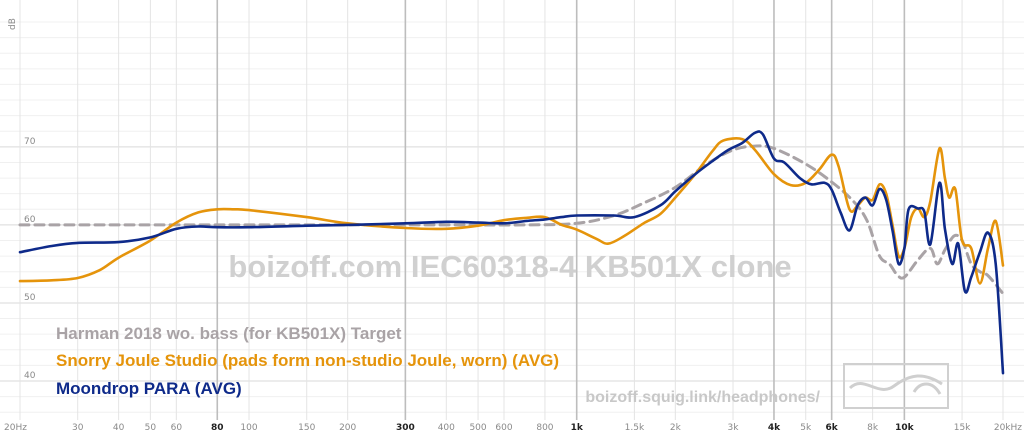 This screenshot has height=443, width=1024. What do you see at coordinates (702, 397) in the screenshot?
I see `site-url: boizoff.squig.link/headphones/` at bounding box center [702, 397].